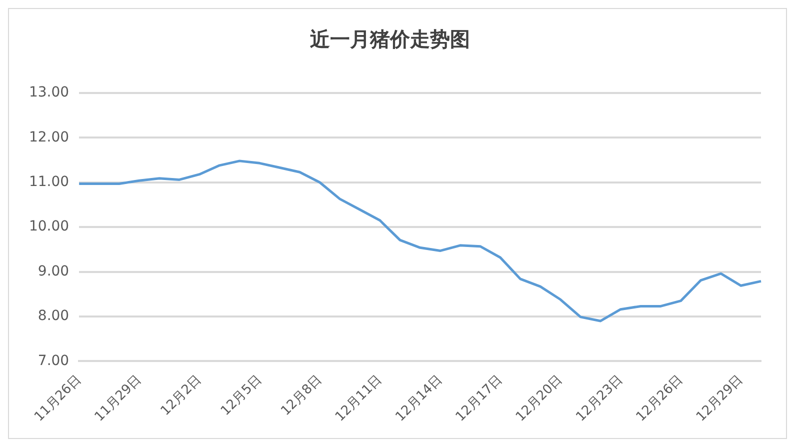 The height and width of the screenshot is (447, 795). Describe the element at coordinates (54, 360) in the screenshot. I see `y-tick-label: 7.00` at that location.